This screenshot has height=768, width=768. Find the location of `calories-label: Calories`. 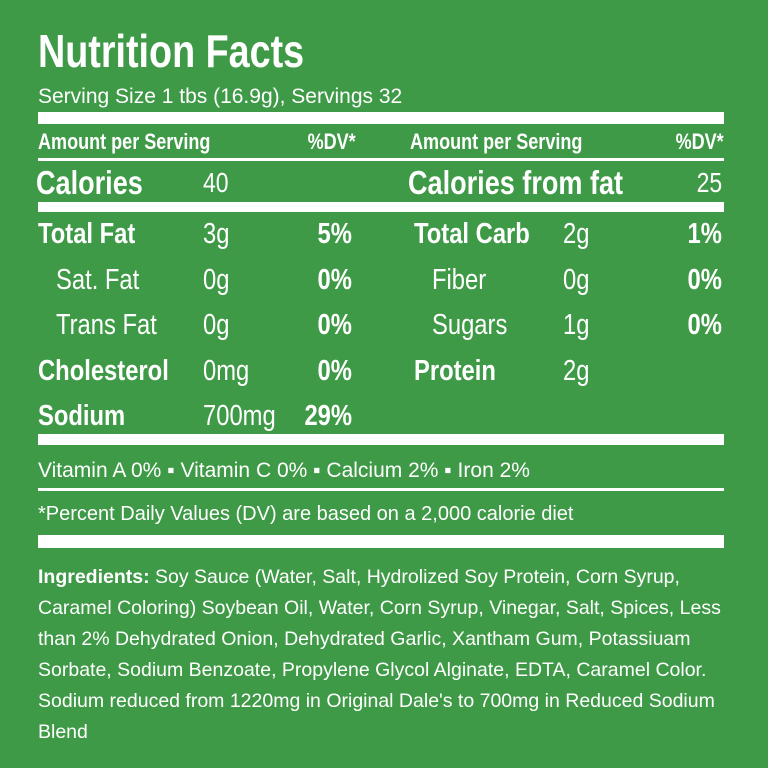

calories-label: Calories is located at coordinates (89, 182).